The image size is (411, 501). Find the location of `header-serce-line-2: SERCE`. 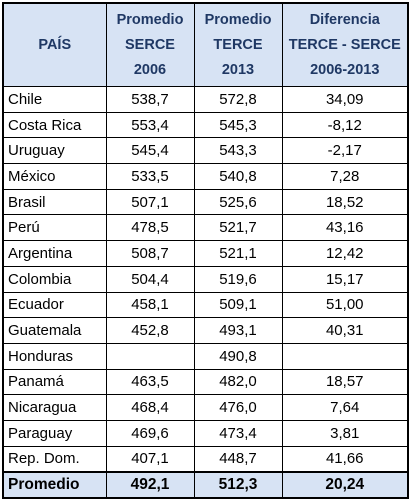

header-serce-line-2: SERCE is located at coordinates (150, 44).